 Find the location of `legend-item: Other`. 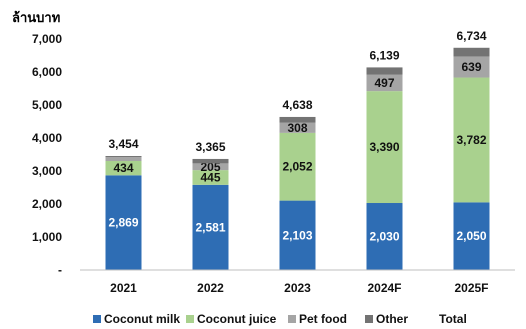

legend-item: Other is located at coordinates (386, 319).